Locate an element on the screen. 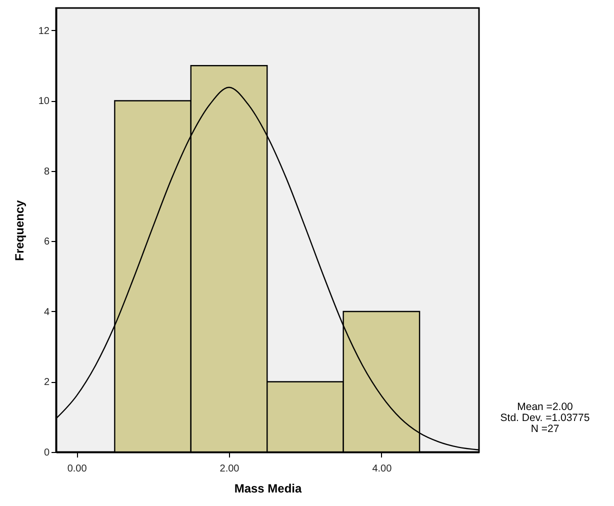 This screenshot has height=506, width=614. y-tick-label: 6 is located at coordinates (47, 242).